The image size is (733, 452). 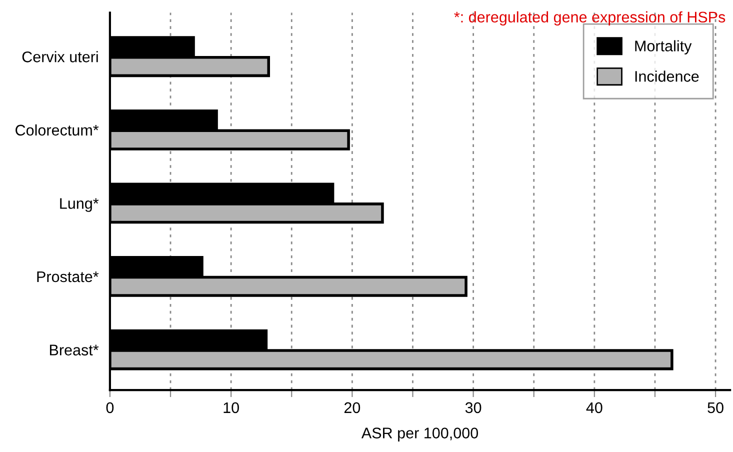 I want to click on y-tick-label: Breast*, so click(x=74, y=350).